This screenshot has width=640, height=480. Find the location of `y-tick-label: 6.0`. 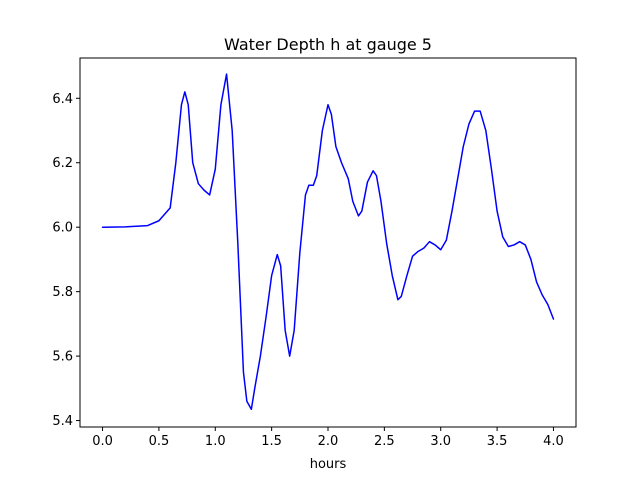

y-tick-label: 6.0 is located at coordinates (62, 228).